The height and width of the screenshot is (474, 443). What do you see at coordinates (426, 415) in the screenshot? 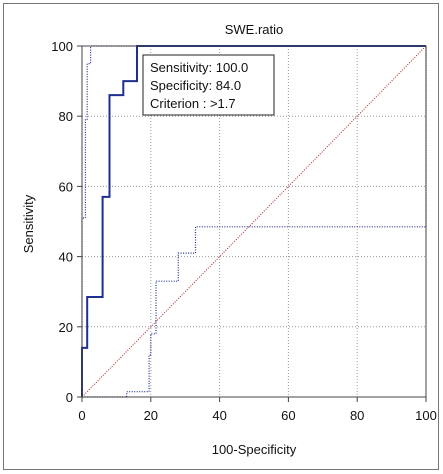
I see `x-tick-label: 100` at bounding box center [426, 415].